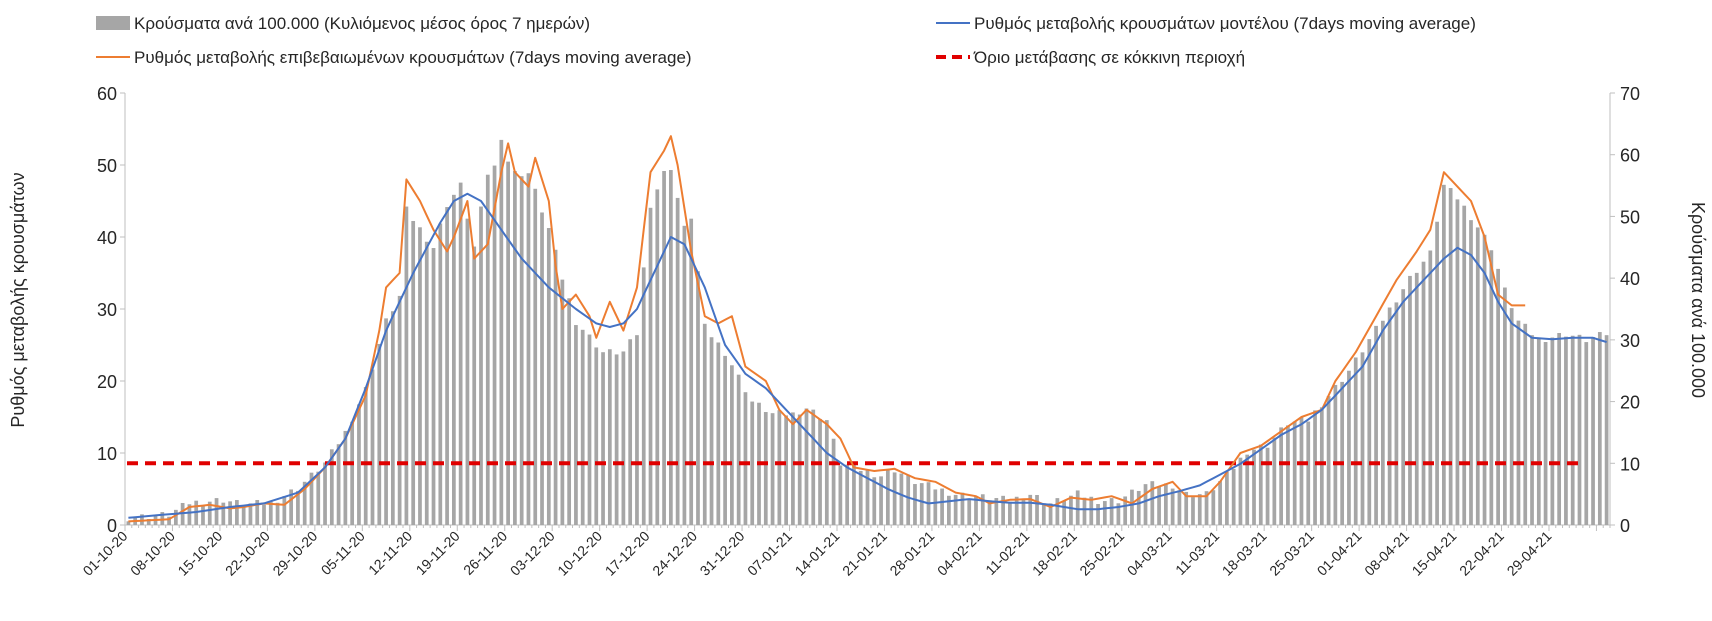 The image size is (1712, 621). I want to click on y-right-tick-label: 30, so click(1630, 341).